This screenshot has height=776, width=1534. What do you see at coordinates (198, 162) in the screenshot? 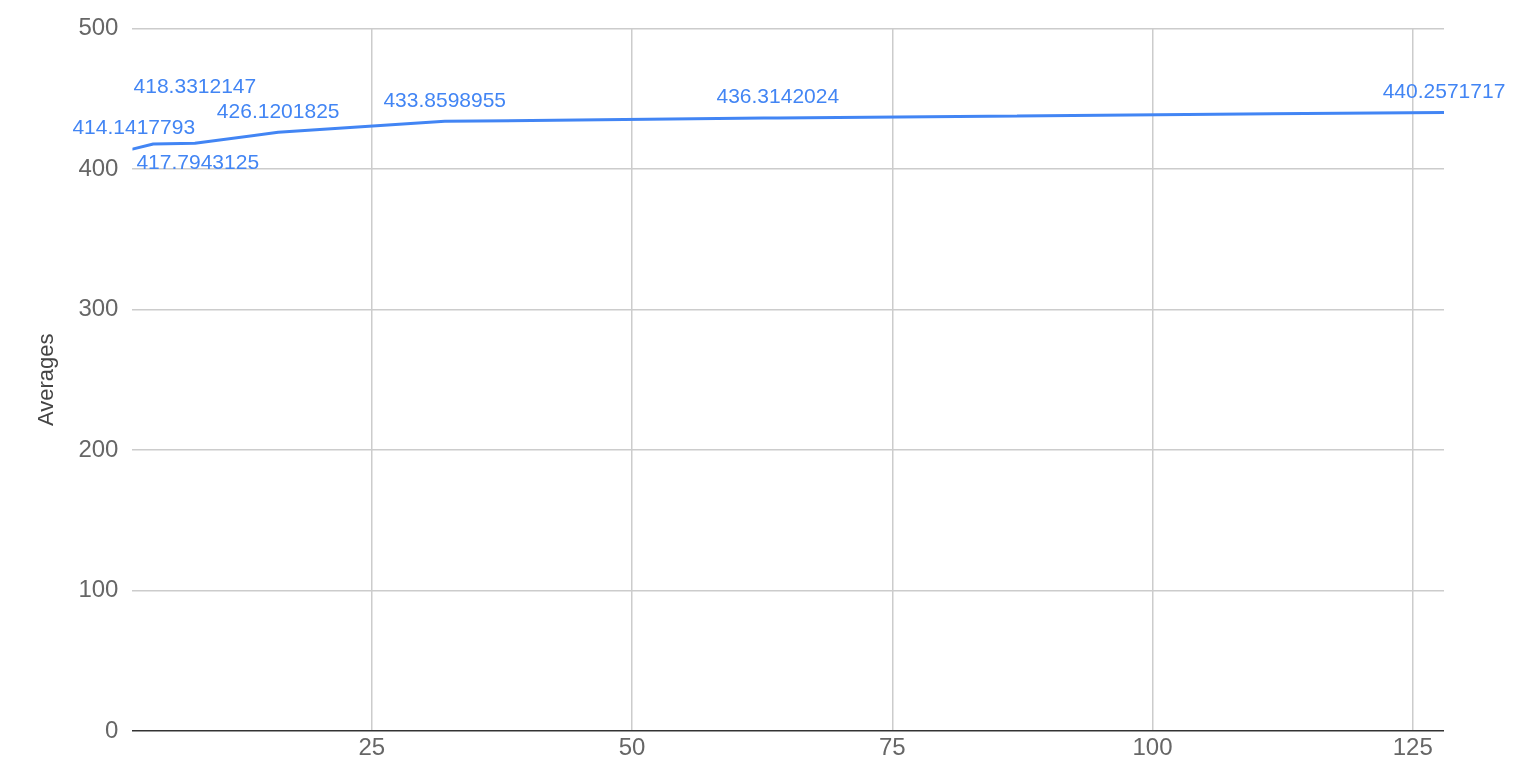
I see `data-label: 417.7943125` at bounding box center [198, 162].